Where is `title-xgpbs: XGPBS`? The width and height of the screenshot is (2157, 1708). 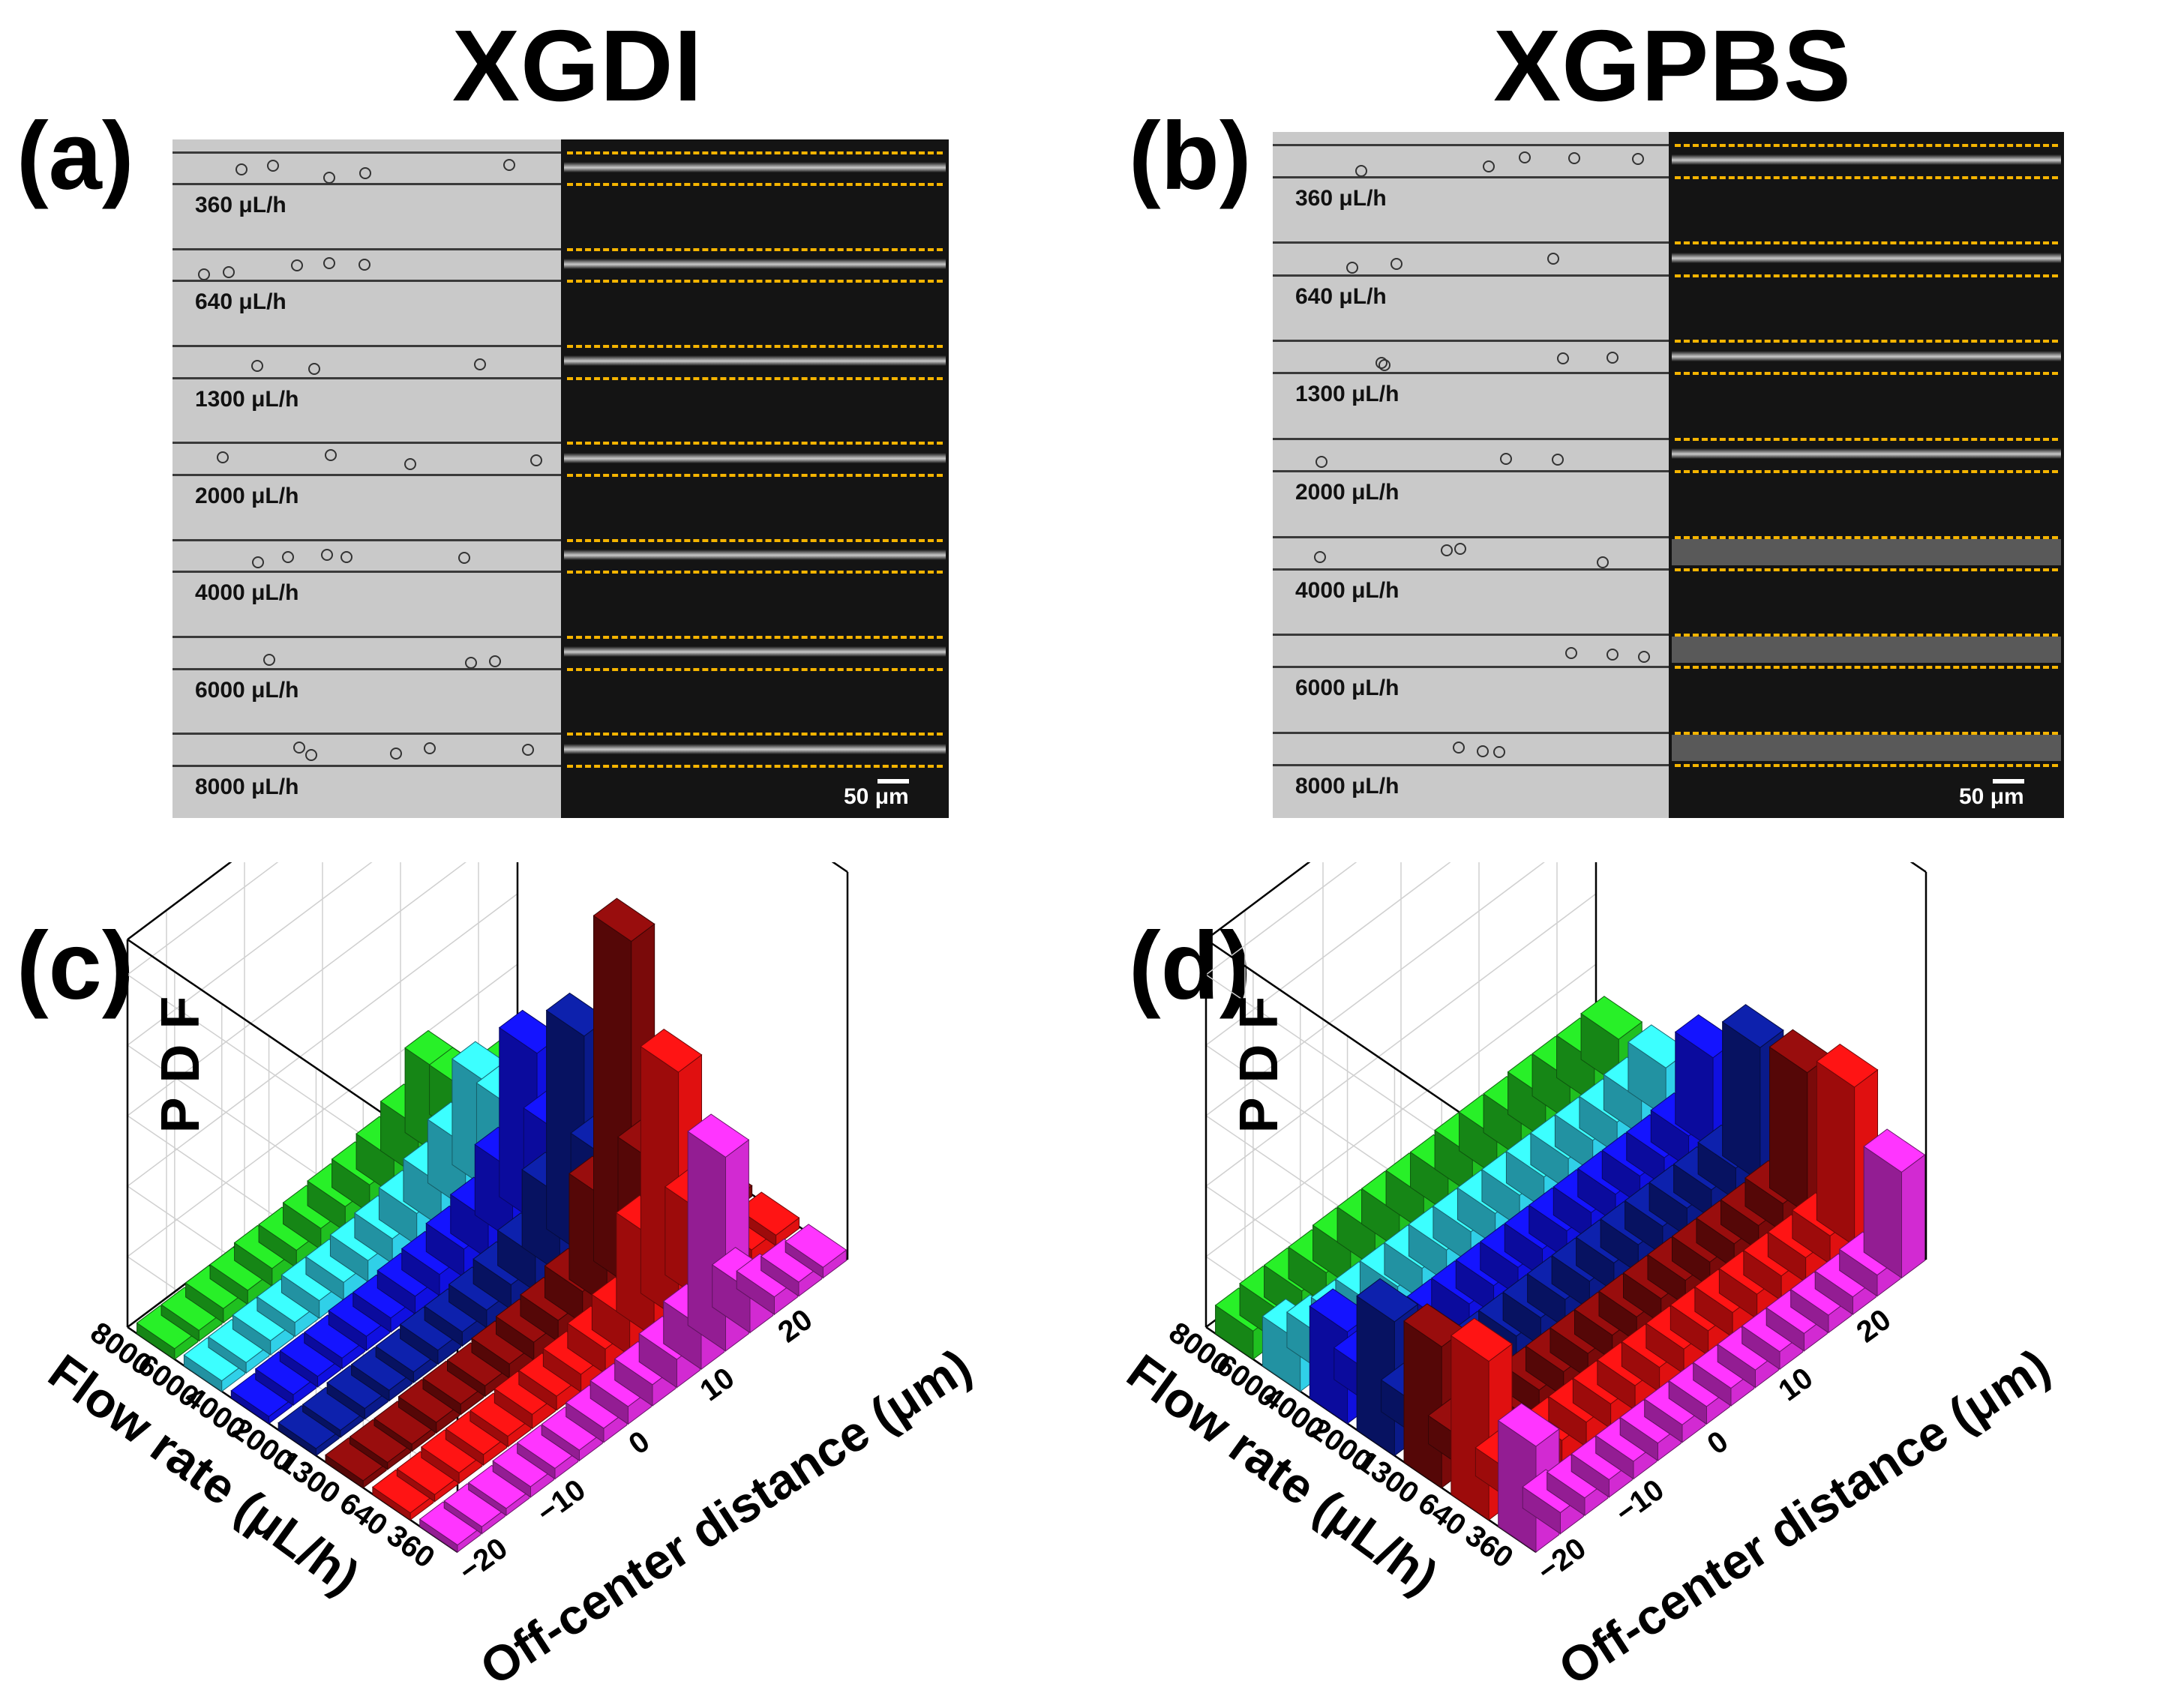
title-xgpbs: XGPBS is located at coordinates (1672, 65).